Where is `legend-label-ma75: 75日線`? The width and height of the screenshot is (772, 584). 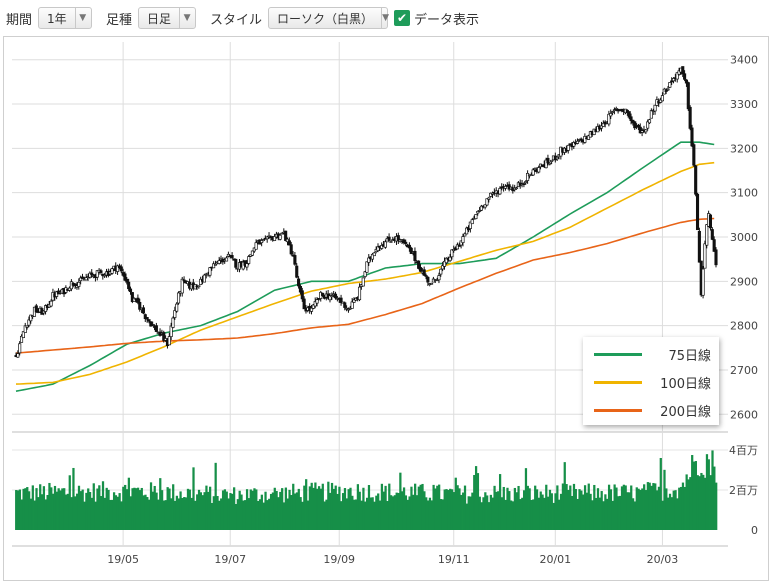 legend-label-ma75: 75日線 is located at coordinates (689, 356).